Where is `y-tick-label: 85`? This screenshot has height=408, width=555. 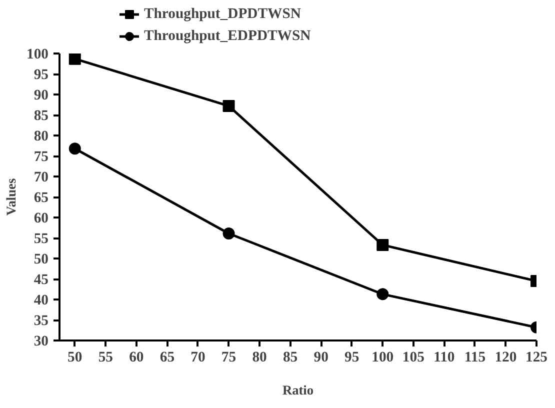
y-tick-label: 85 is located at coordinates (41, 116).